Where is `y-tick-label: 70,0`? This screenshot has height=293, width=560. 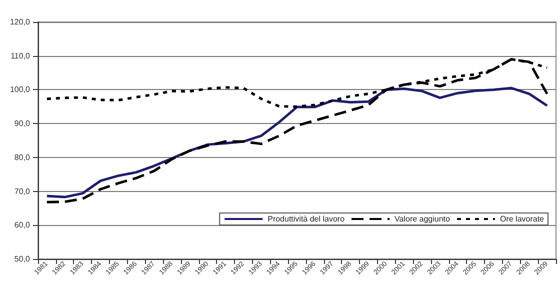
y-tick-label: 70,0 is located at coordinates (22, 191).